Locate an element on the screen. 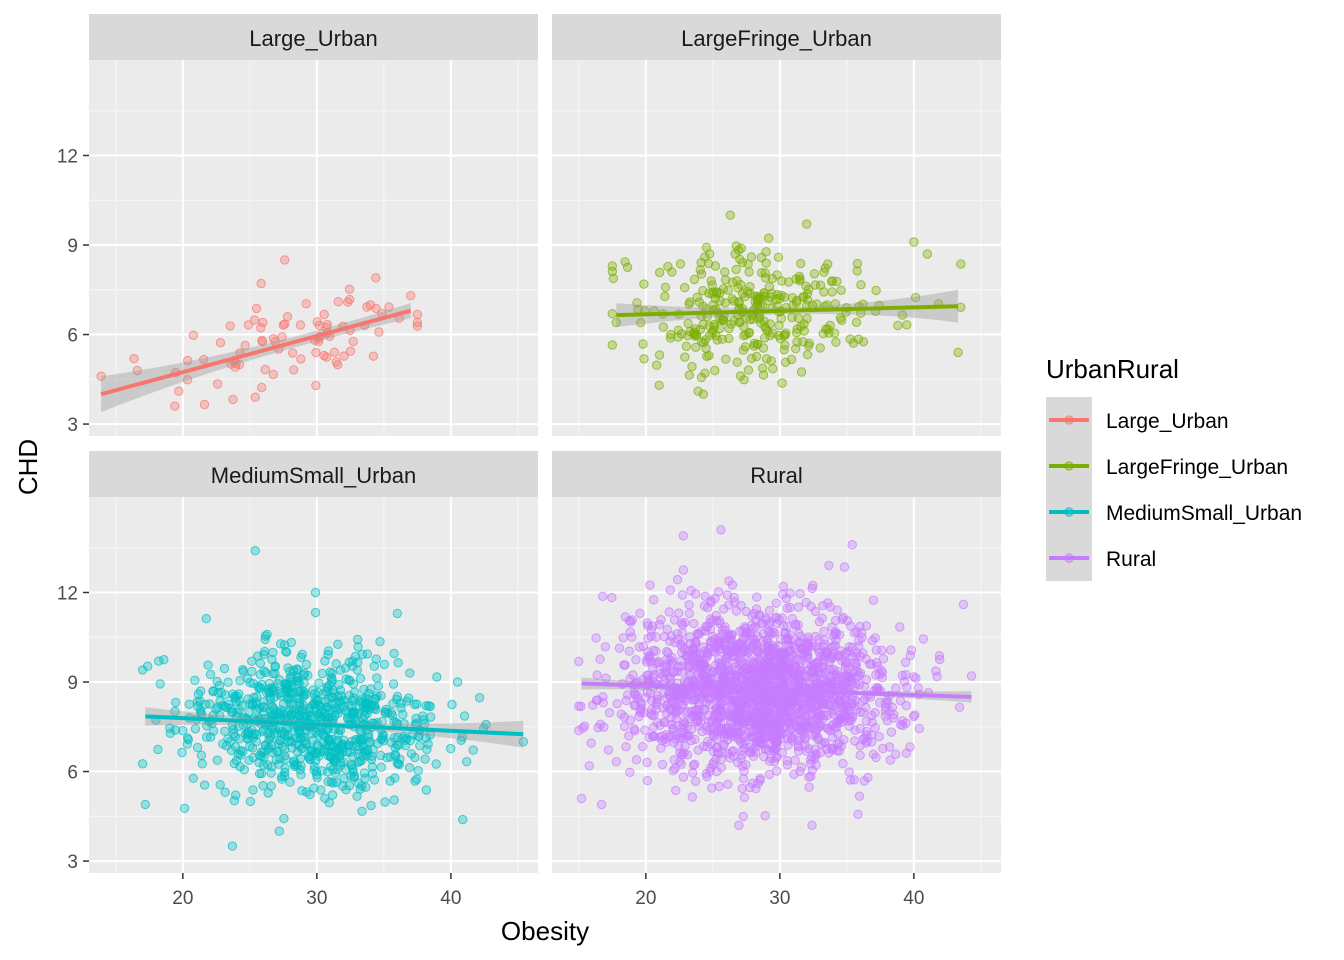 This screenshot has width=1344, height=960. facet-strip-label: Large_Urban is located at coordinates (313, 38).